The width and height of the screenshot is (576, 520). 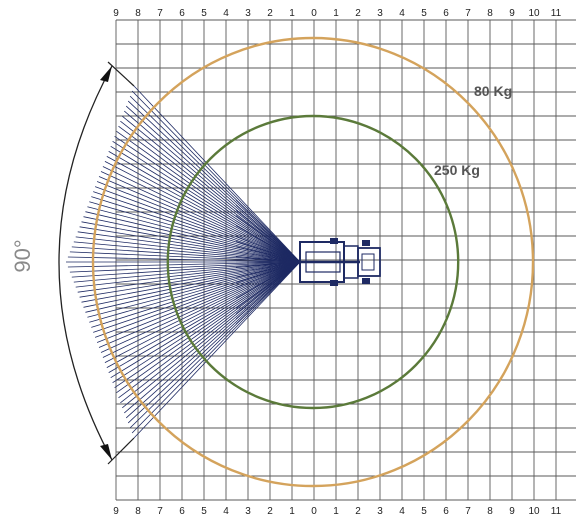 I want to click on angle-leader-top, so click(x=121, y=74).